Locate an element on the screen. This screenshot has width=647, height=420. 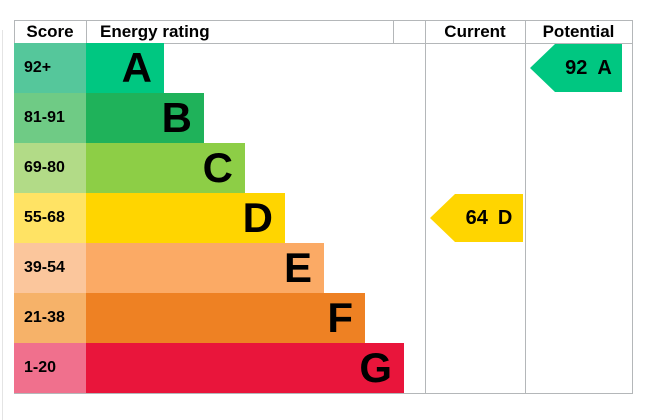
potential-rating-band: A is located at coordinates (604, 67).